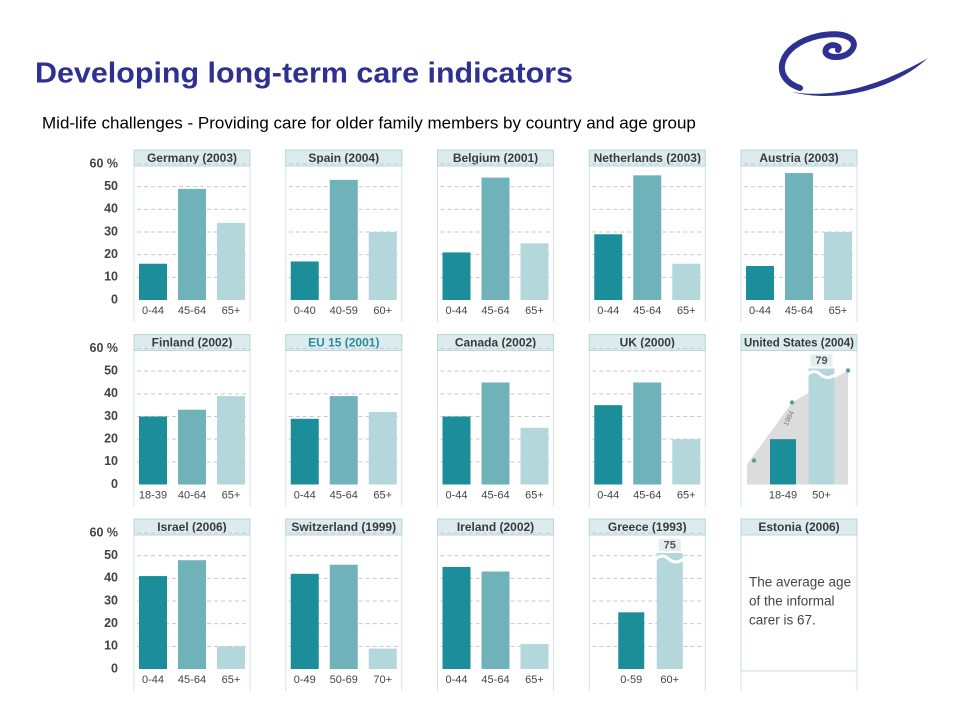  Describe the element at coordinates (305, 680) in the screenshot. I see `x-tick-label: 0-49` at that location.